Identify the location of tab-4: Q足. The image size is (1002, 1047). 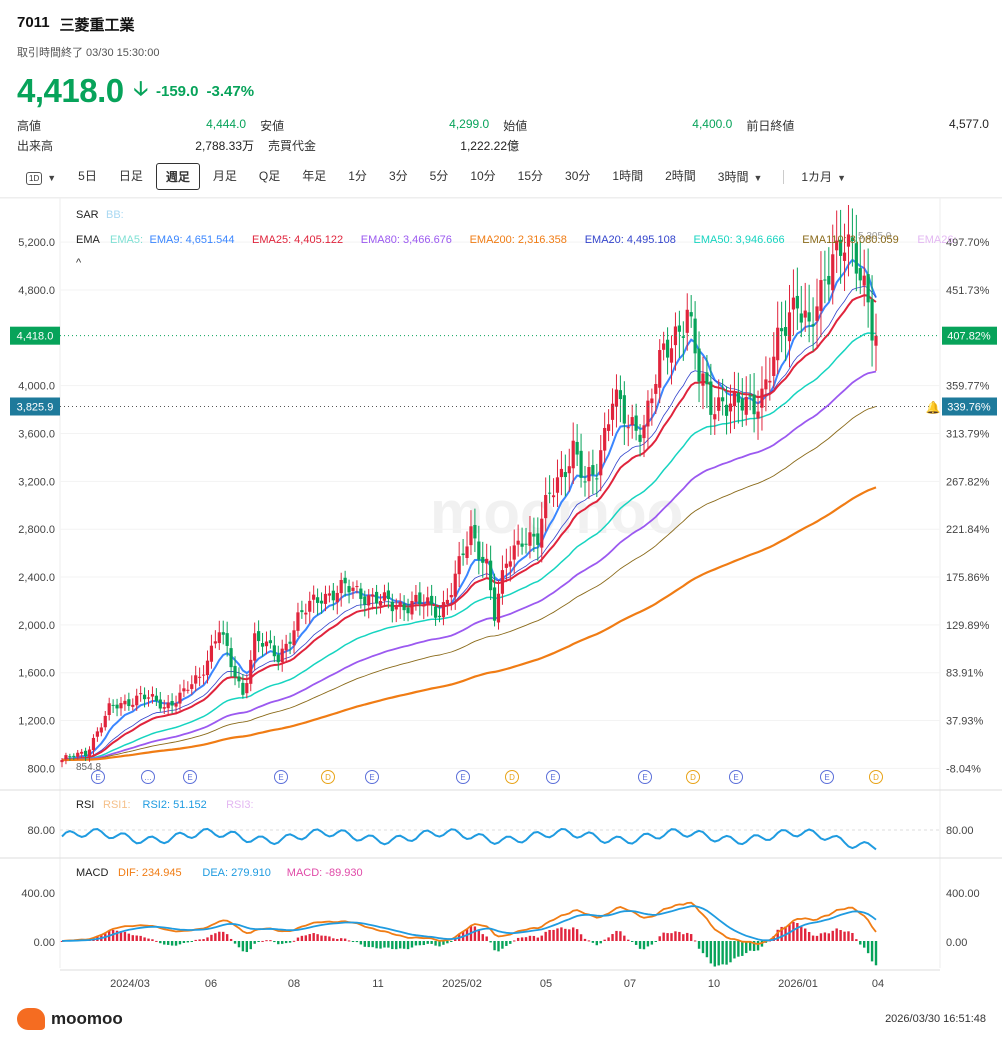
(269, 176).